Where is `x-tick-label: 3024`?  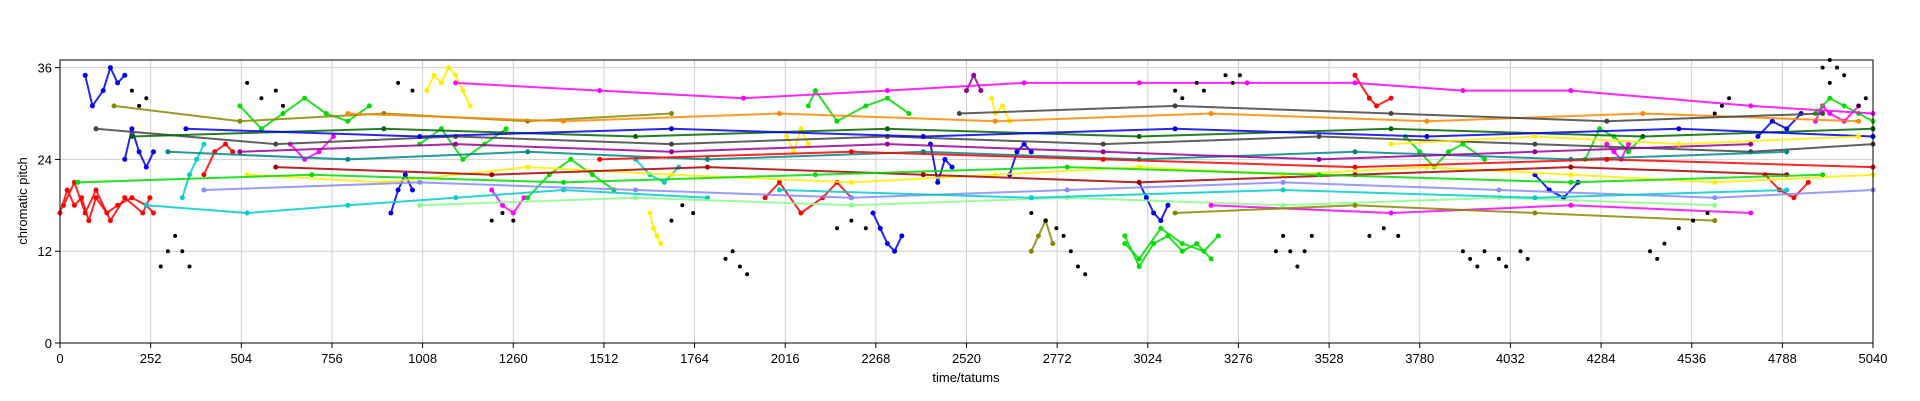
x-tick-label: 3024 is located at coordinates (1147, 358).